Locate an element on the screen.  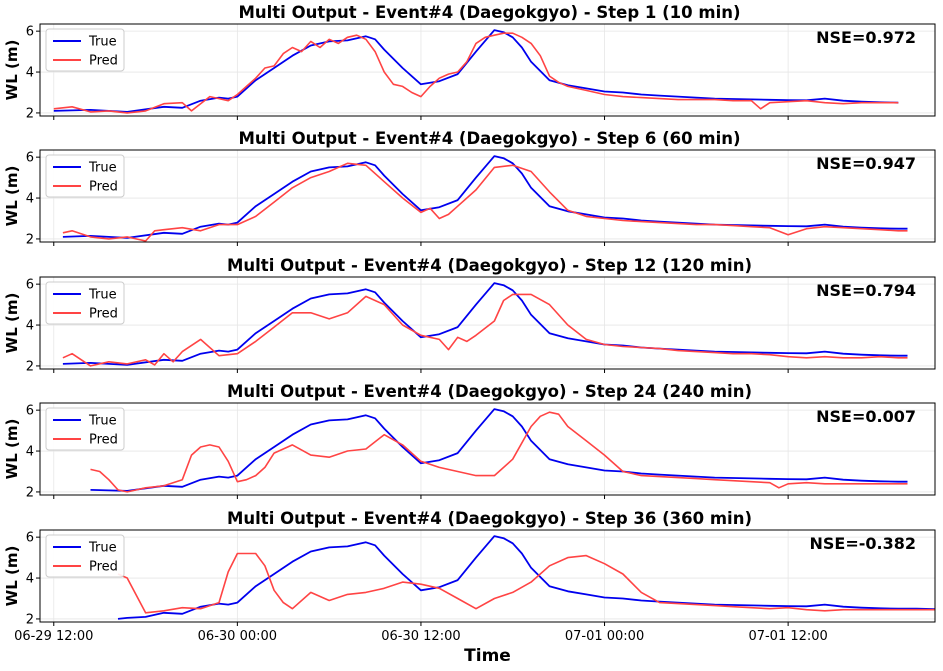
x-tick-label: 06-30 00:00 is located at coordinates (237, 636).